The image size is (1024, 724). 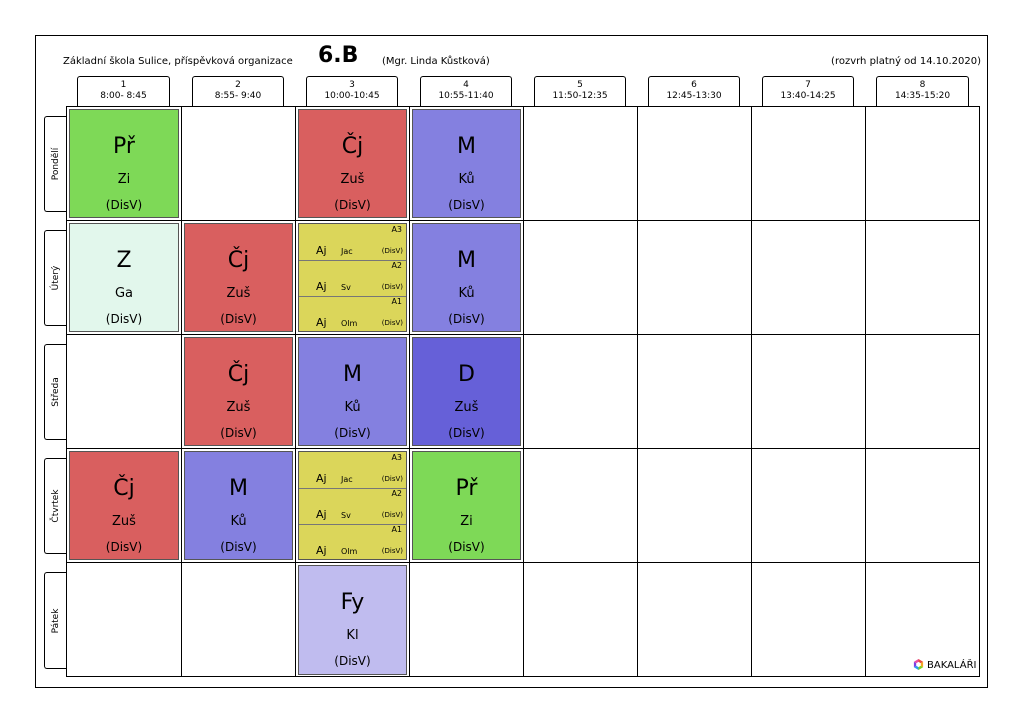 I want to click on day-label: Pondělí, so click(x=55, y=164).